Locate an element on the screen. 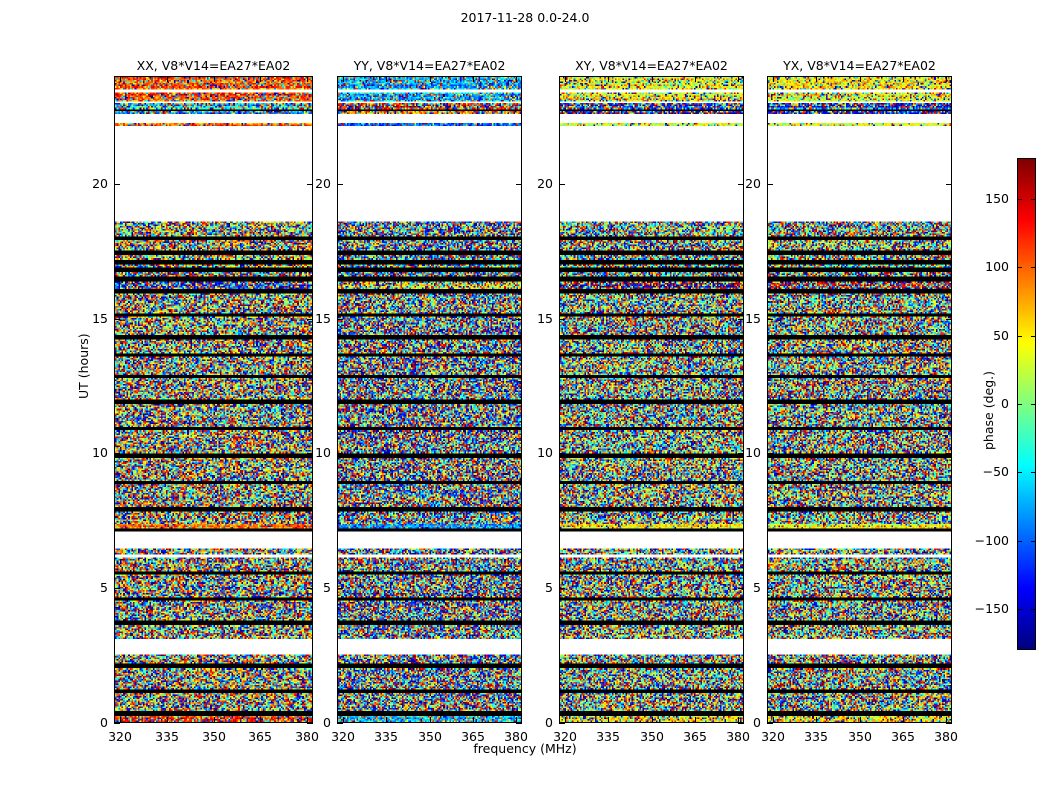 The width and height of the screenshot is (1050, 800). panel-title-yy: YY, V8*V14=EA27*EA02 is located at coordinates (429, 65).